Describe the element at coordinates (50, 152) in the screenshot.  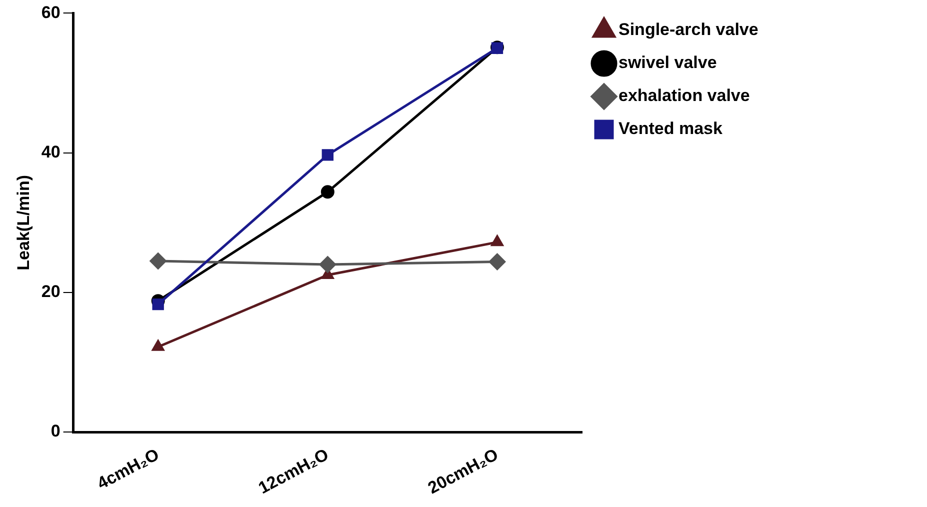
I see `y-tick-label: 40` at that location.